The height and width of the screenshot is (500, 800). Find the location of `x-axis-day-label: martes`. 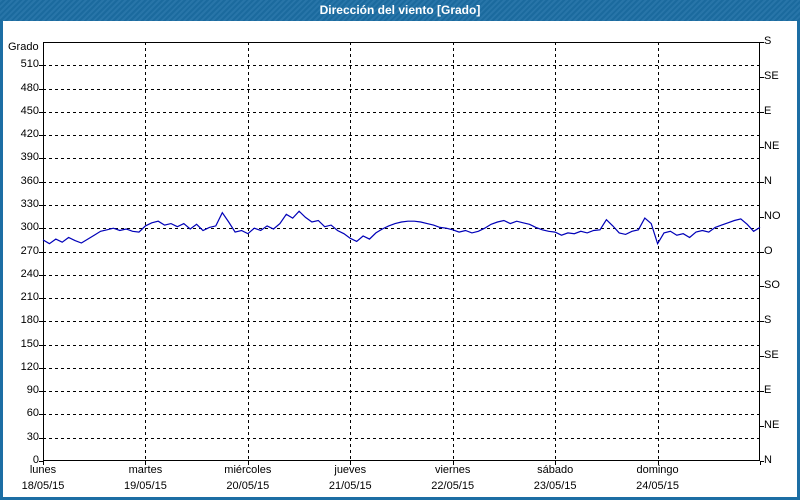

x-axis-day-label: martes is located at coordinates (145, 470).